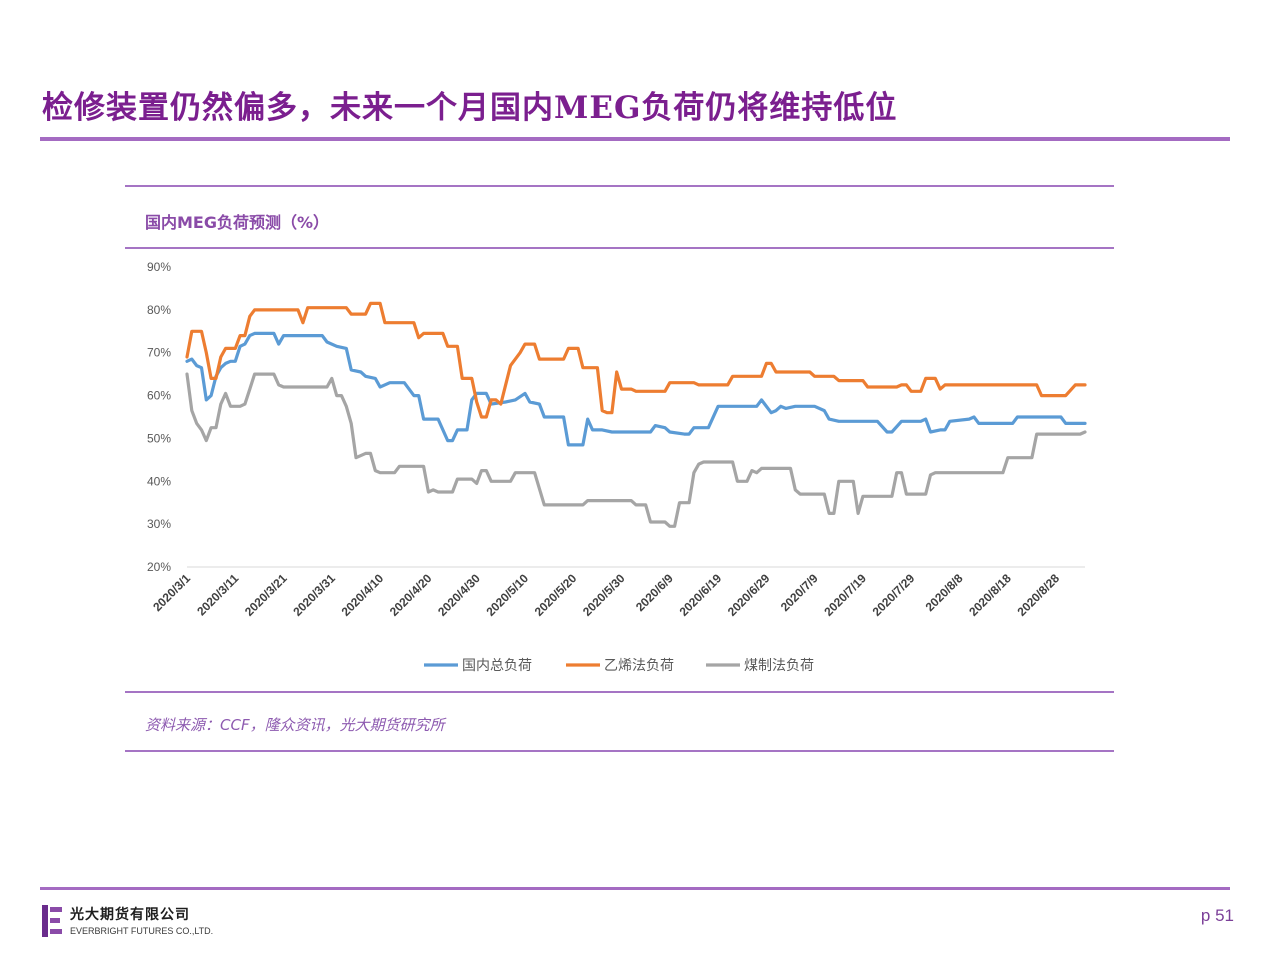  I want to click on y-tick-label: 90%, so click(159, 267).